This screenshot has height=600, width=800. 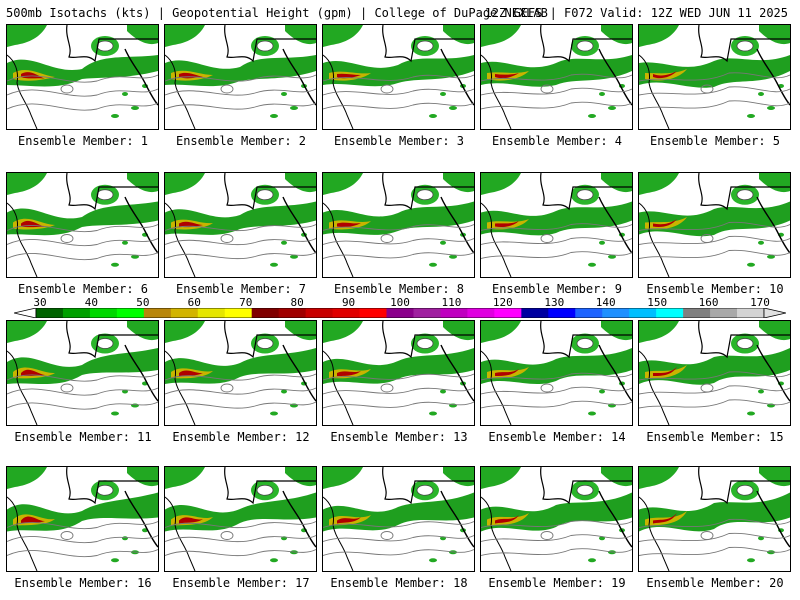 What do you see at coordinates (715, 141) in the screenshot?
I see `ensemble-member-label: Ensemble Member: 5` at bounding box center [715, 141].